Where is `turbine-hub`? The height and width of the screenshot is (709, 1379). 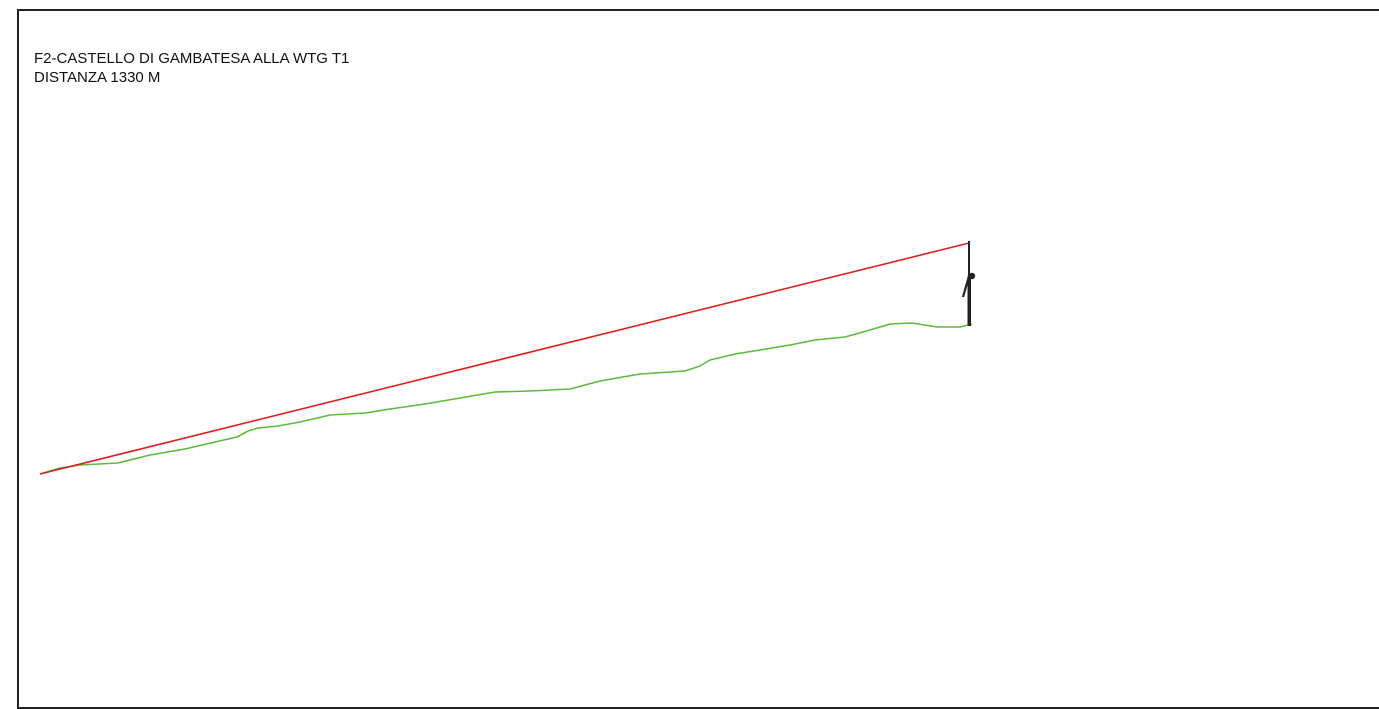 turbine-hub is located at coordinates (972, 276).